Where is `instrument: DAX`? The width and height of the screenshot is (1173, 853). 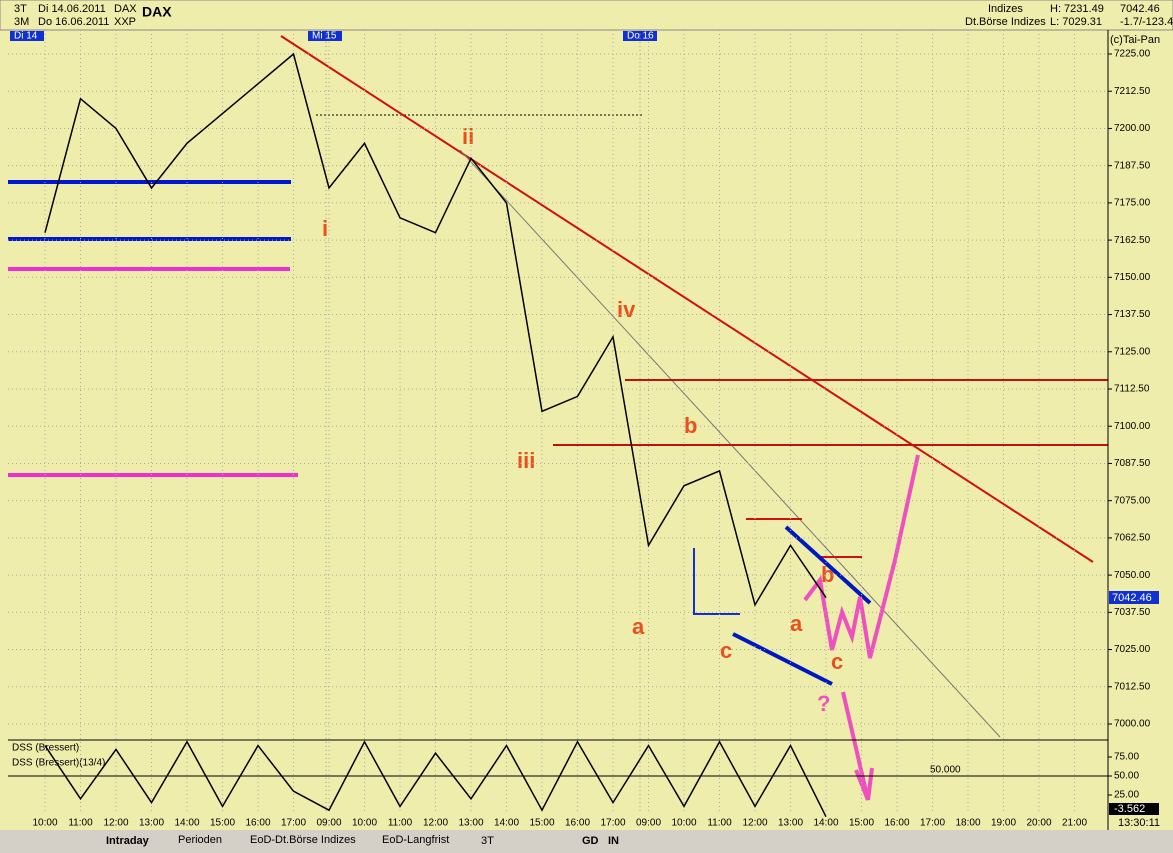 instrument: DAX is located at coordinates (157, 12).